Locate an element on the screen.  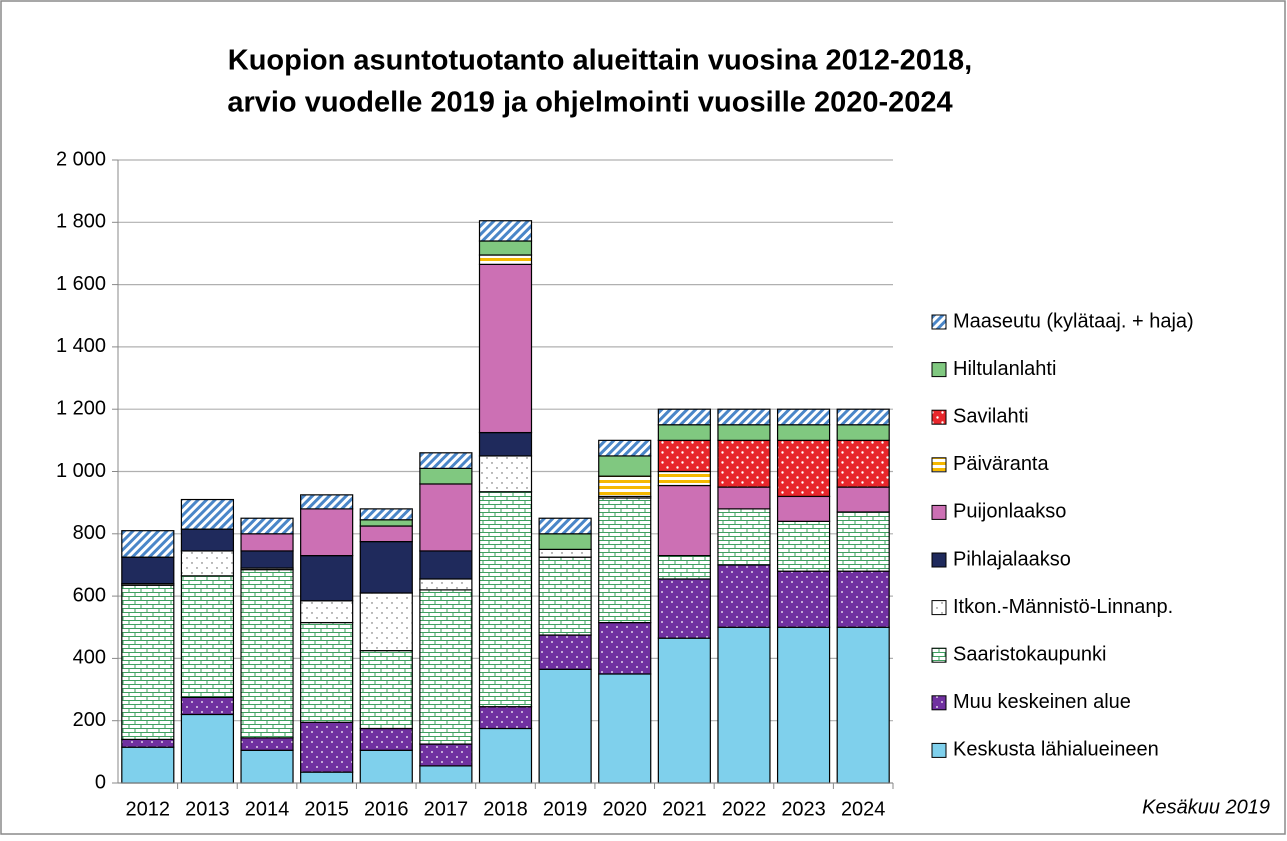
y-tick-label: 1 400 is located at coordinates (81, 346).